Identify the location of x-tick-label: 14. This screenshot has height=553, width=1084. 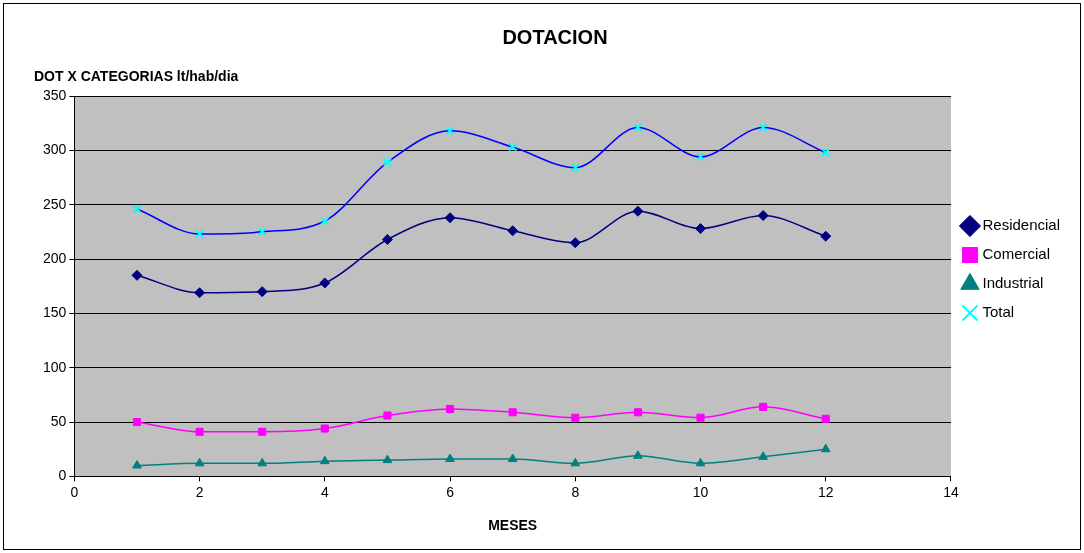
(951, 491).